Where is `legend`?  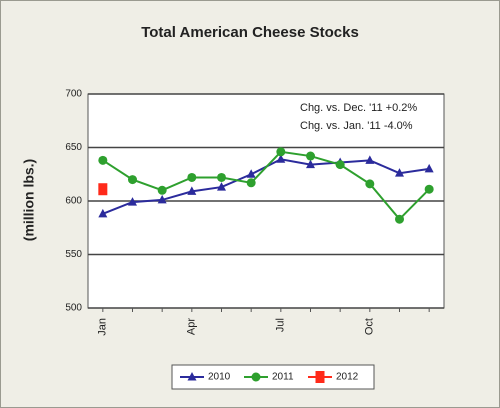
legend is located at coordinates (273, 377).